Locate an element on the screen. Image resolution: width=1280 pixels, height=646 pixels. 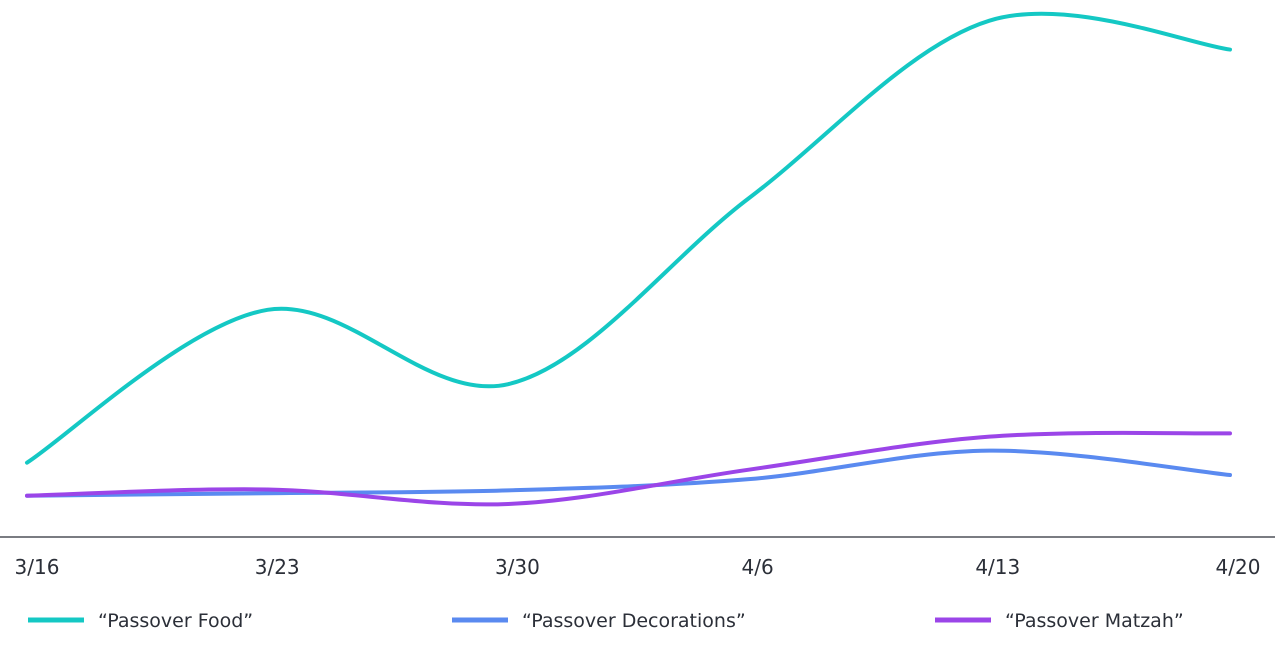
x-tick-label: 3/30 is located at coordinates (517, 567).